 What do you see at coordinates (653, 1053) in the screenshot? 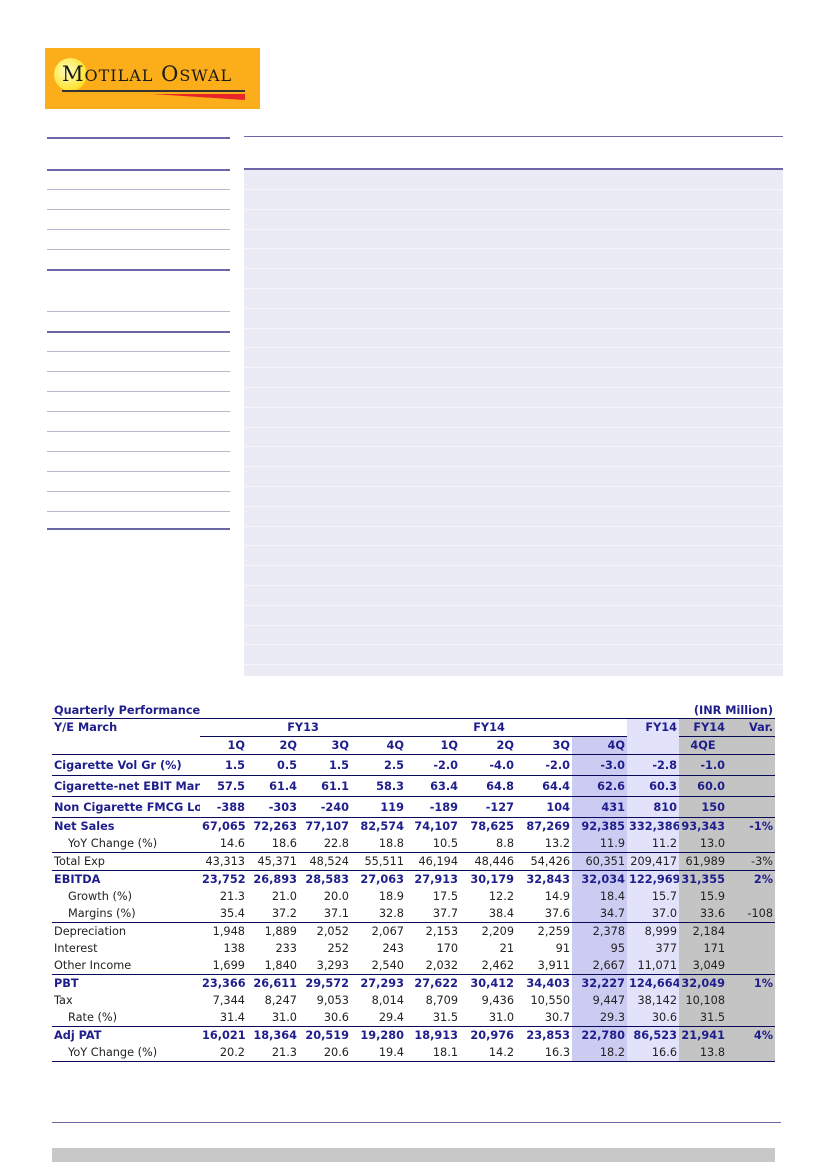
I see `table-cell: 16.6` at bounding box center [653, 1053].